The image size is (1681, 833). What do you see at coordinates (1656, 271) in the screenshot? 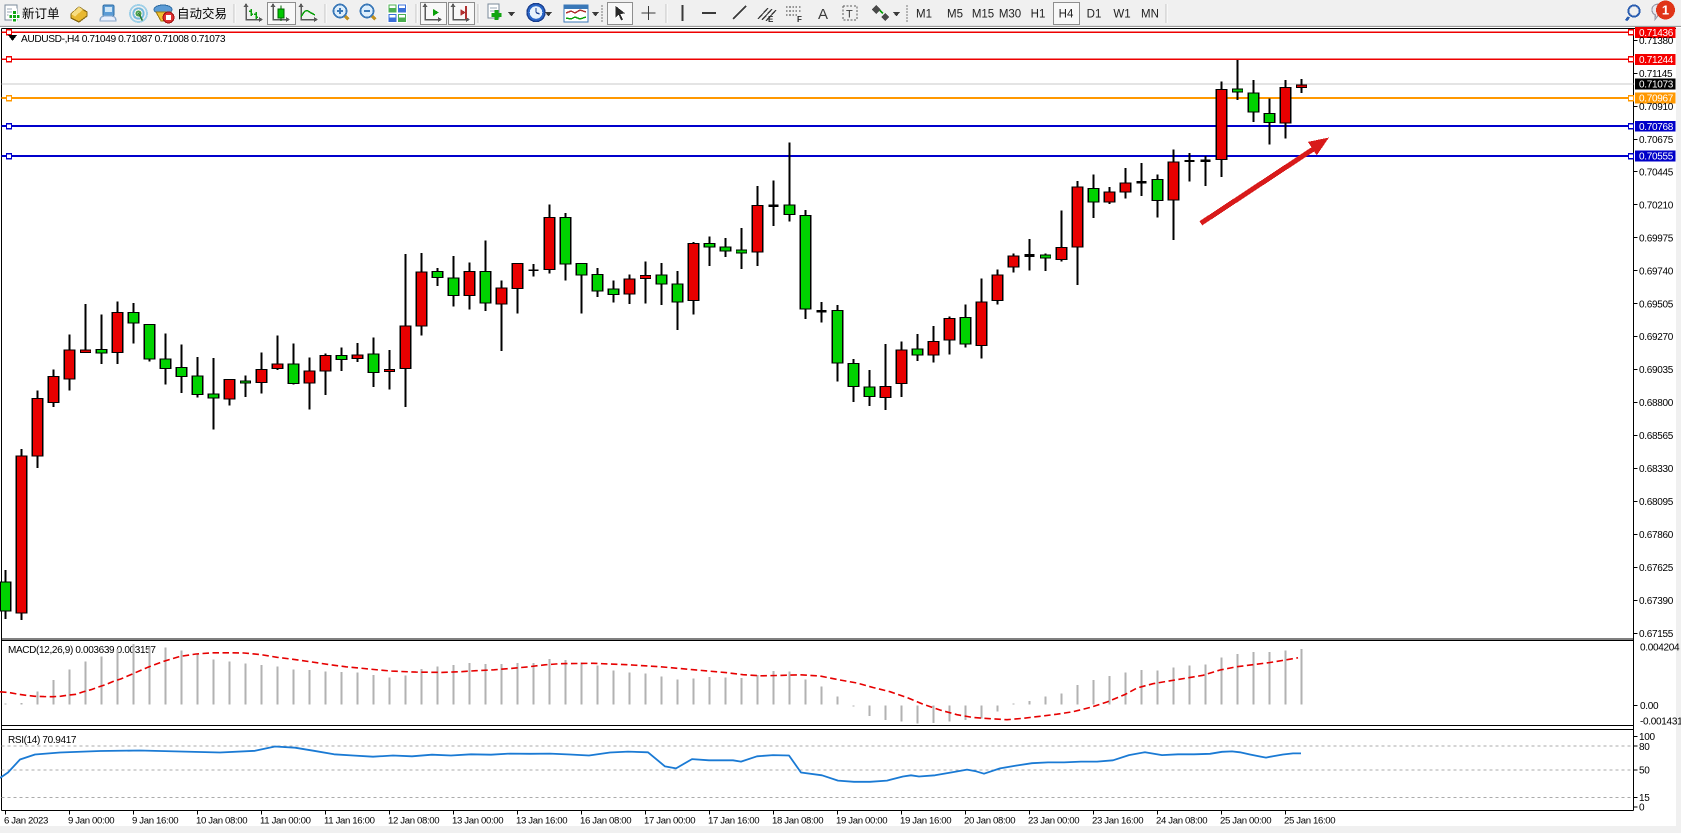
I see `svg-text: 0.69740` at bounding box center [1656, 271].